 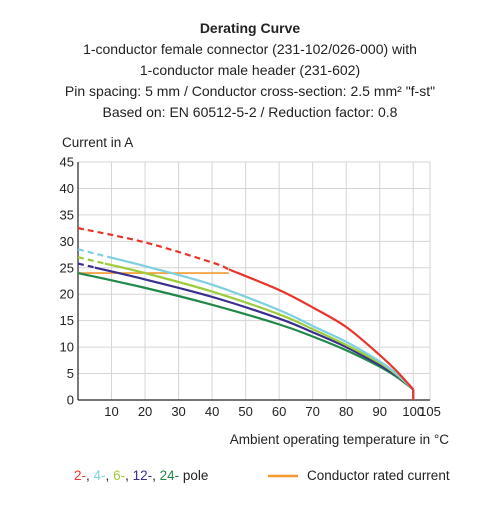 I want to click on x-tick-label: 80, so click(x=346, y=411).